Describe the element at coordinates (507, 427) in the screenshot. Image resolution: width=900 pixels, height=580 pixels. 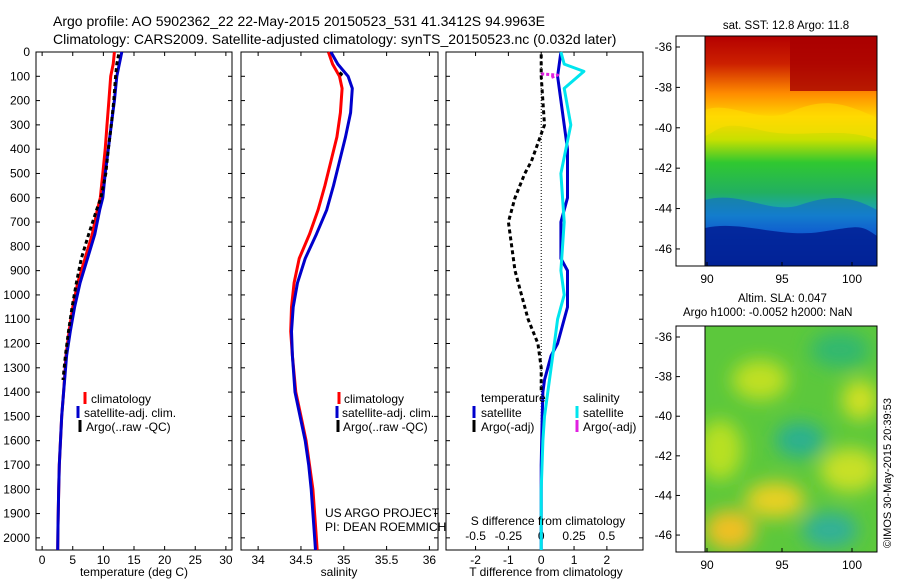
I see `legend-label-t-argo: Argo(-adj)` at that location.